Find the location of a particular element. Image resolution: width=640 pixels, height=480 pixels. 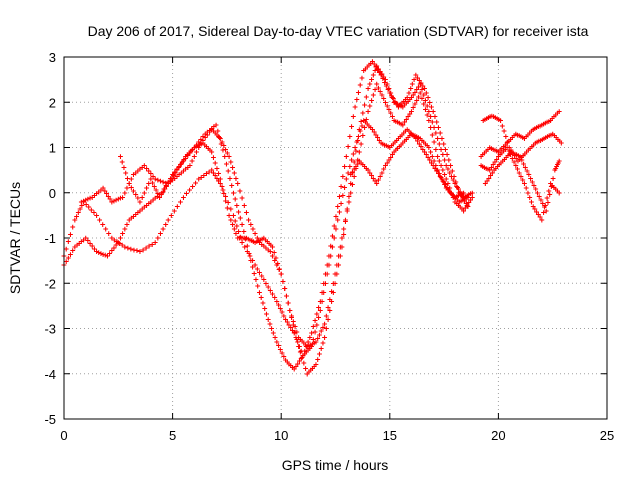

x-tick-label: 20 is located at coordinates (498, 435).